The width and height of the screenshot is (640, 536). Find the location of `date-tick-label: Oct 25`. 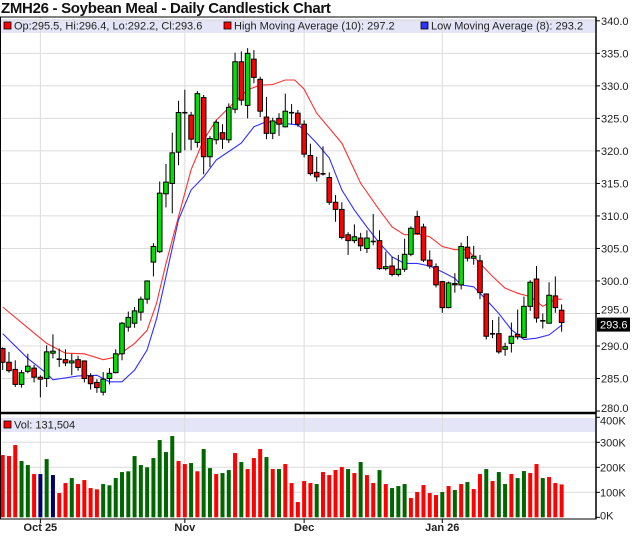

date-tick-label: Oct 25 is located at coordinates (41, 528).